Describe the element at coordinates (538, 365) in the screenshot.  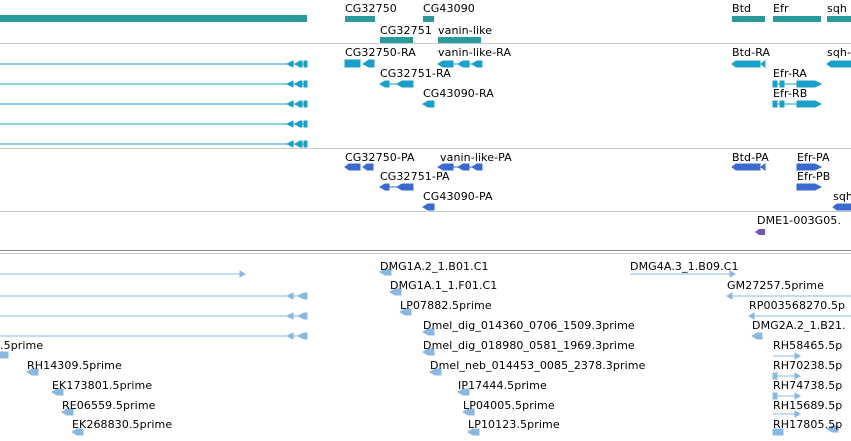
I see `est-label: Dmel_neb_014453_0085_2378.3prime` at that location.